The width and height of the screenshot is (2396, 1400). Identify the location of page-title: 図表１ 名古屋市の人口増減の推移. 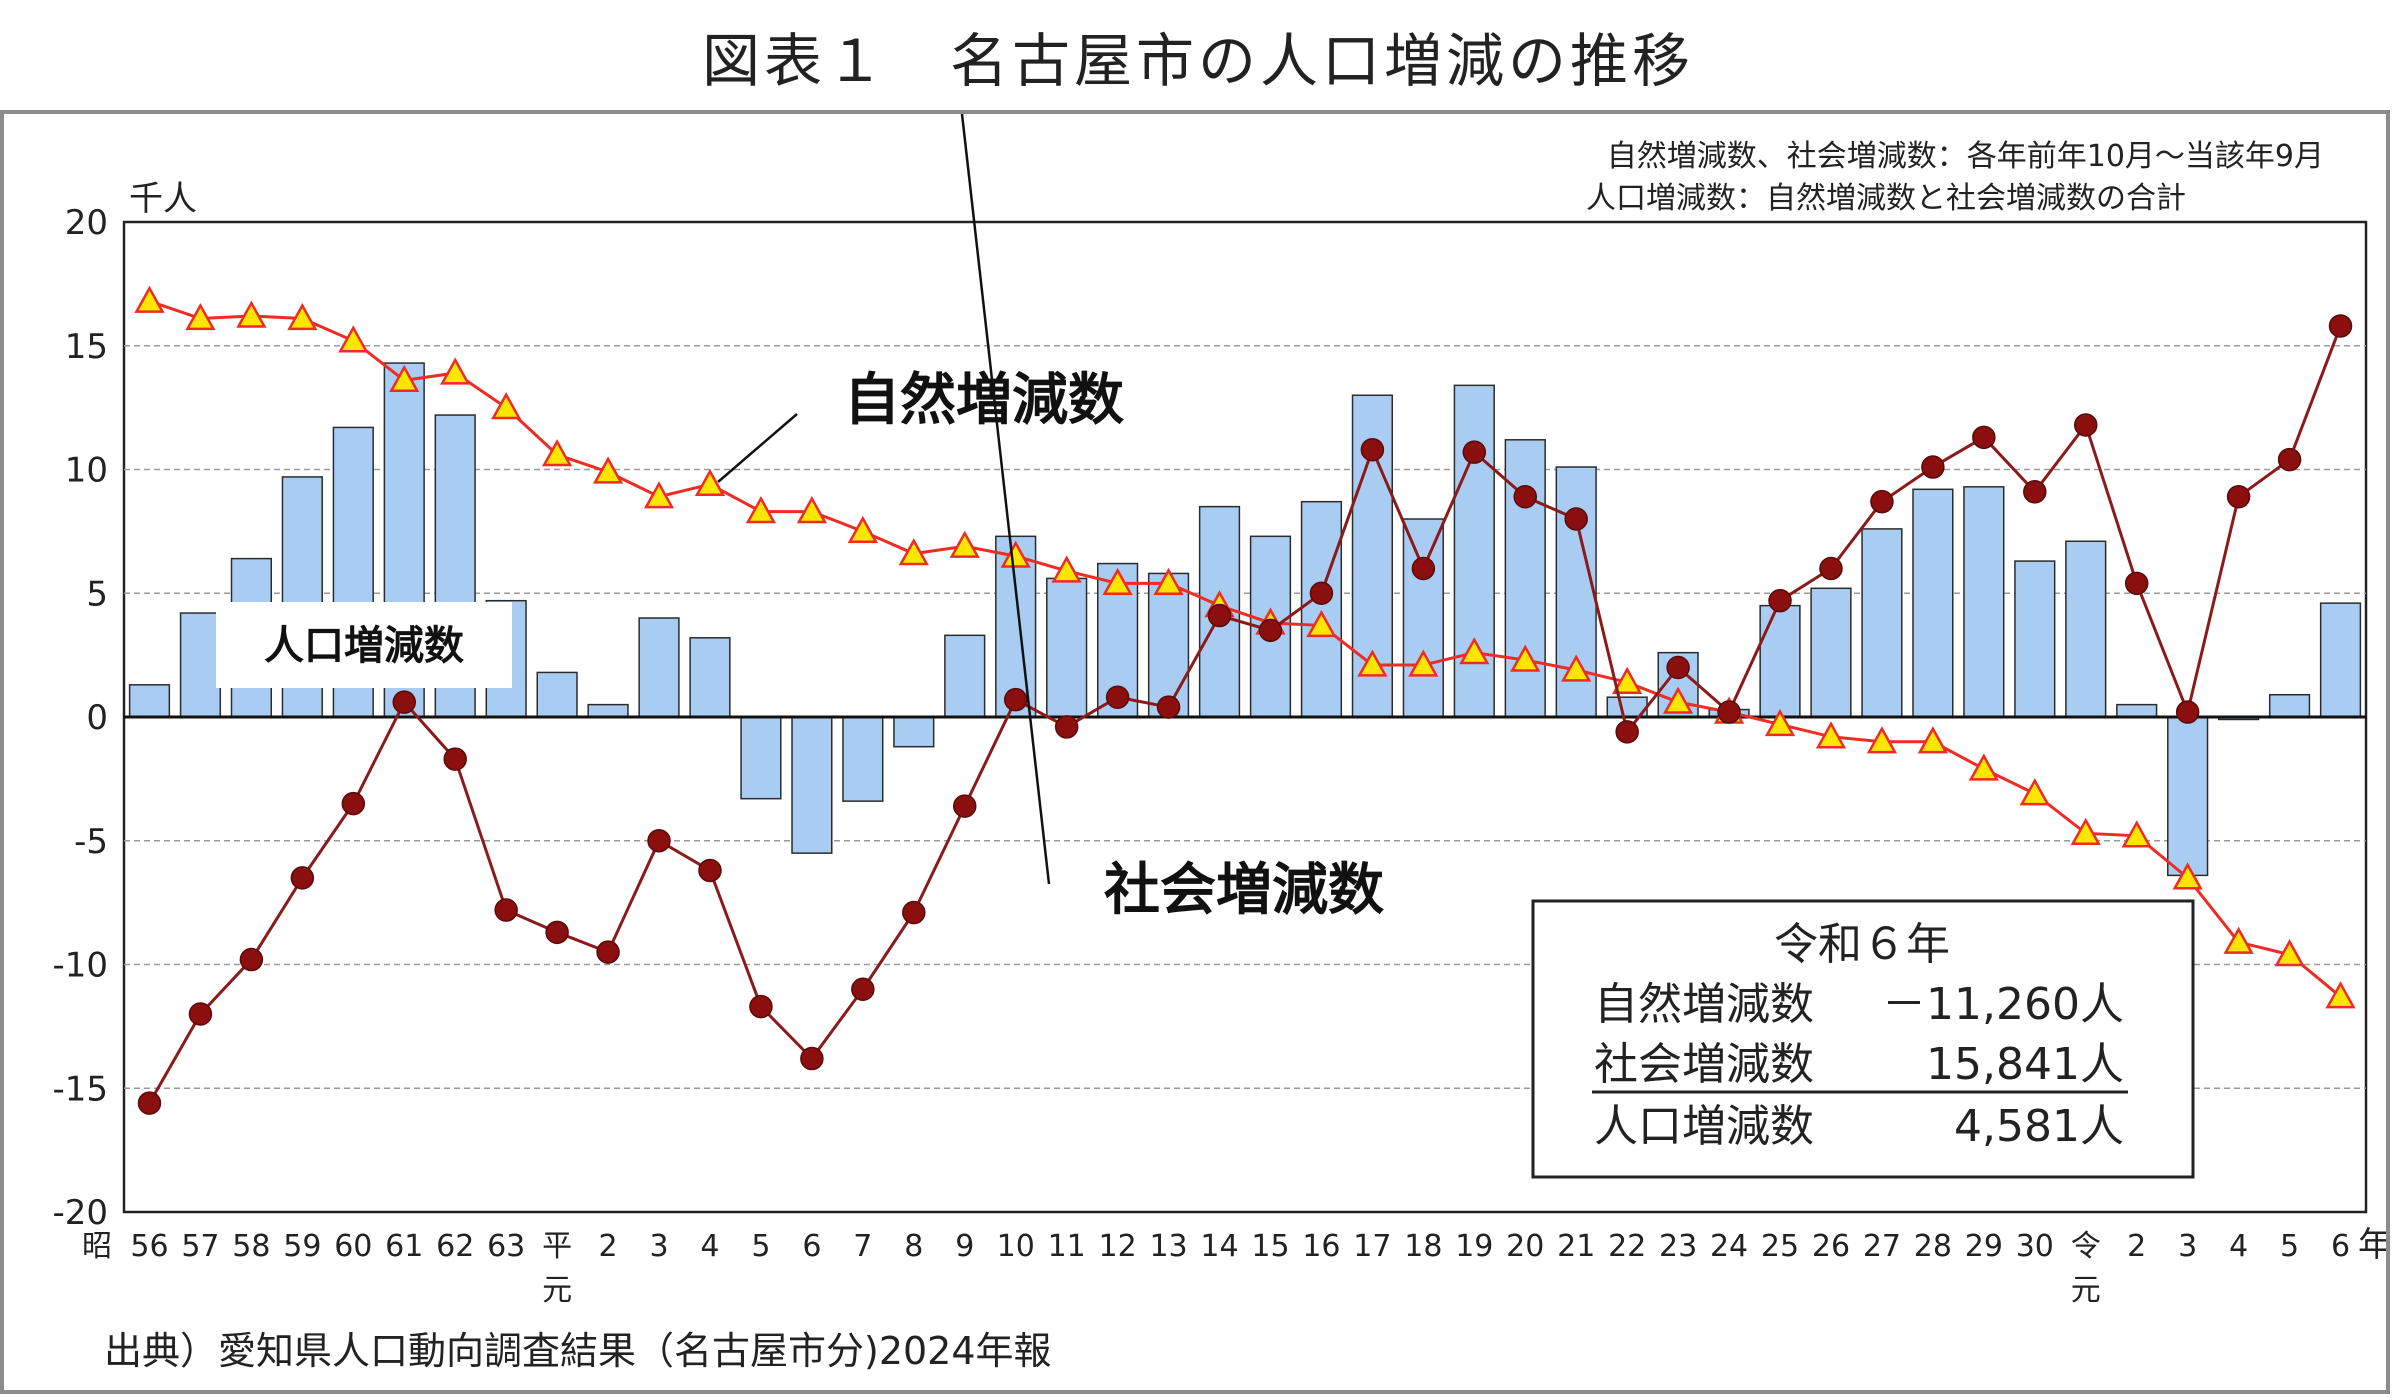
(1197, 61).